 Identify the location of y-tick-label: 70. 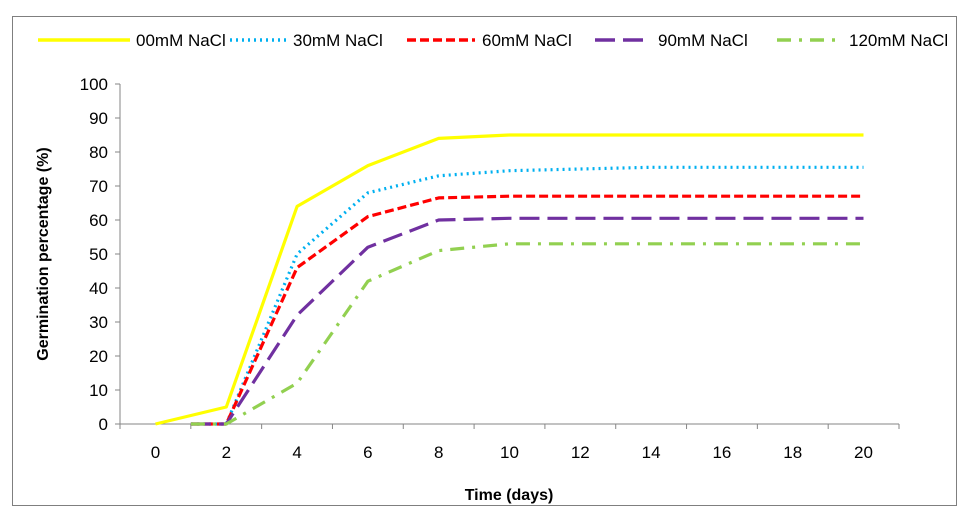
(98, 186).